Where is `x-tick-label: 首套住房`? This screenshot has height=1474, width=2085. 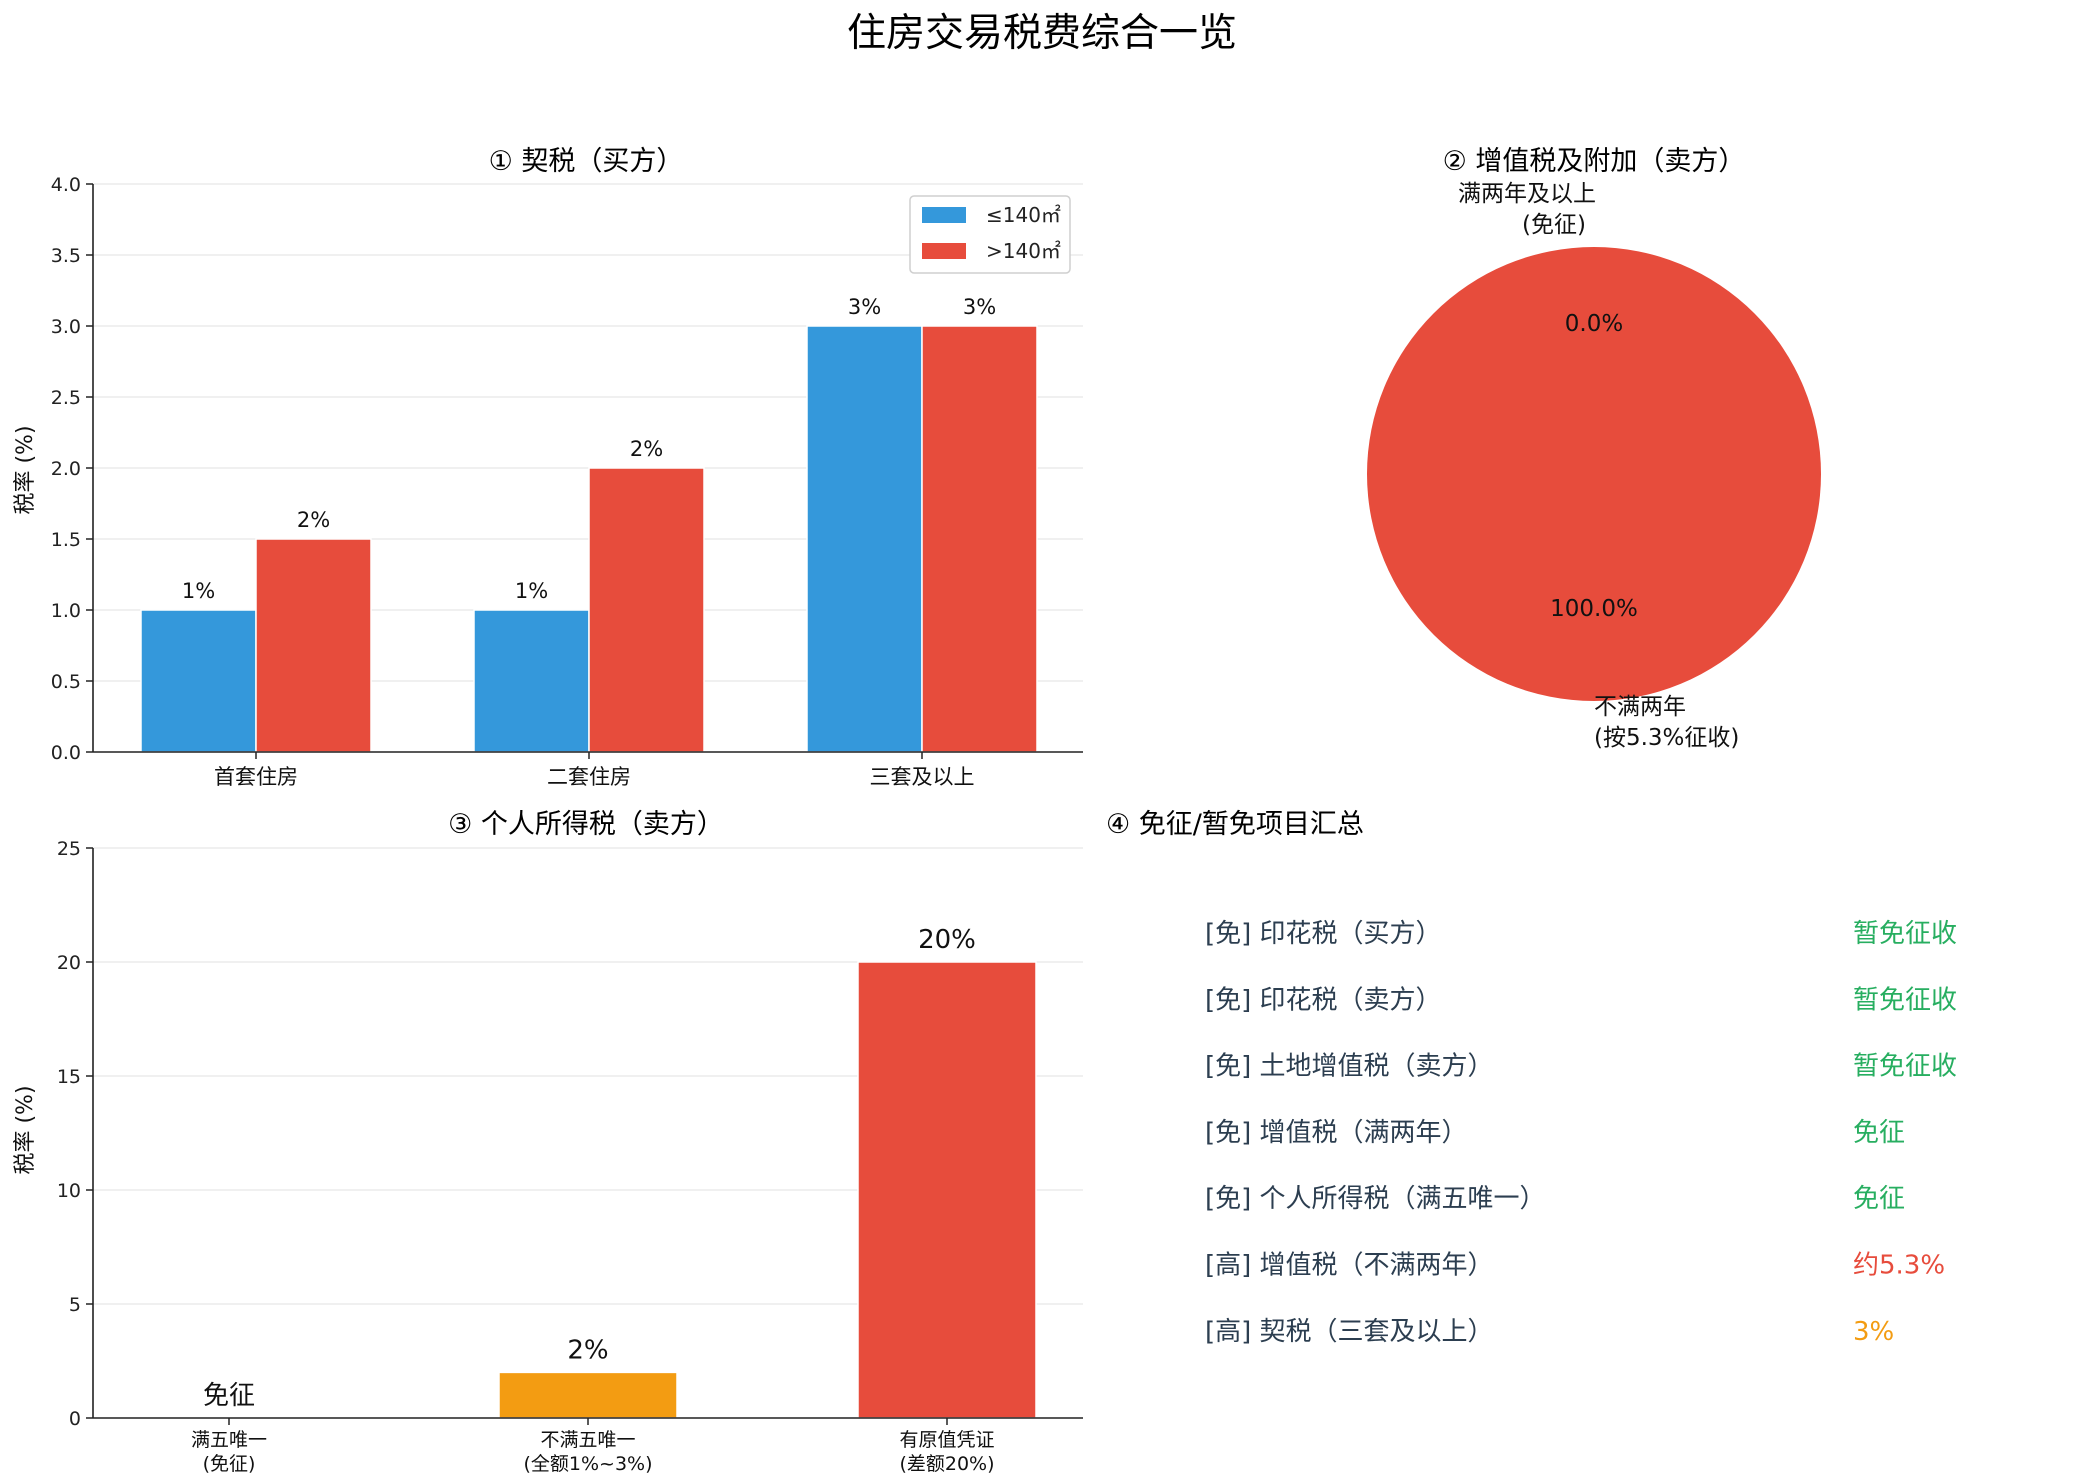
x-tick-label: 首套住房 is located at coordinates (256, 777).